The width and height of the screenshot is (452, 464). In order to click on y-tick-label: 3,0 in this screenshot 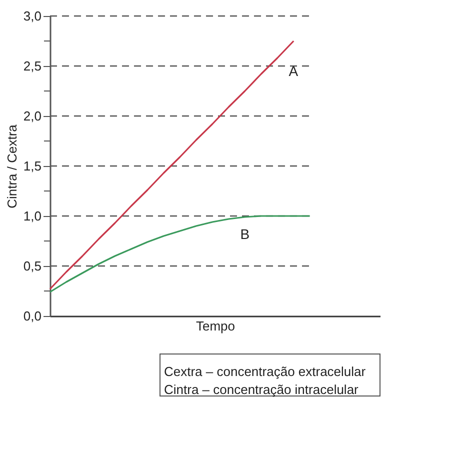, I will do `click(32, 16)`.